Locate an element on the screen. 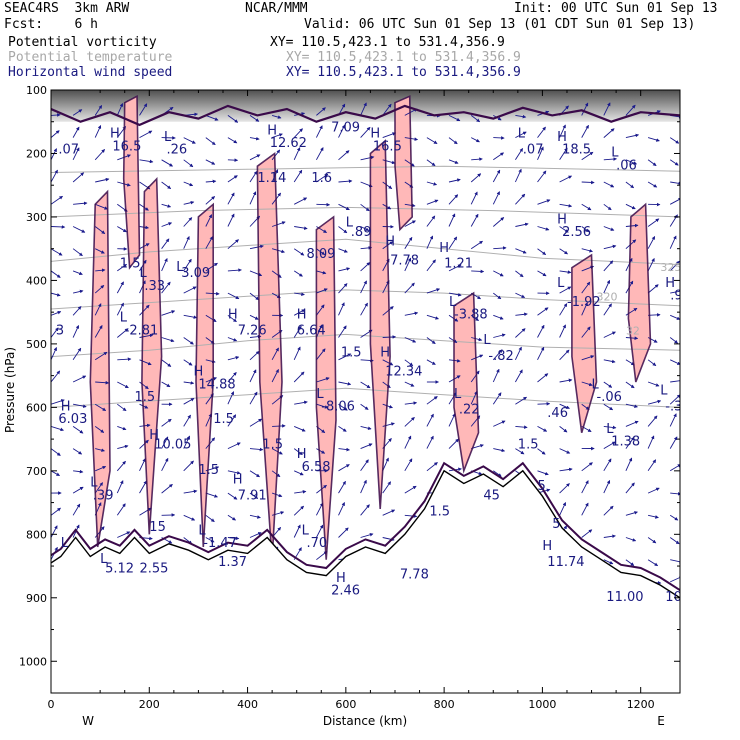 The width and height of the screenshot is (740, 740). hl-label: 12.62 is located at coordinates (288, 143).